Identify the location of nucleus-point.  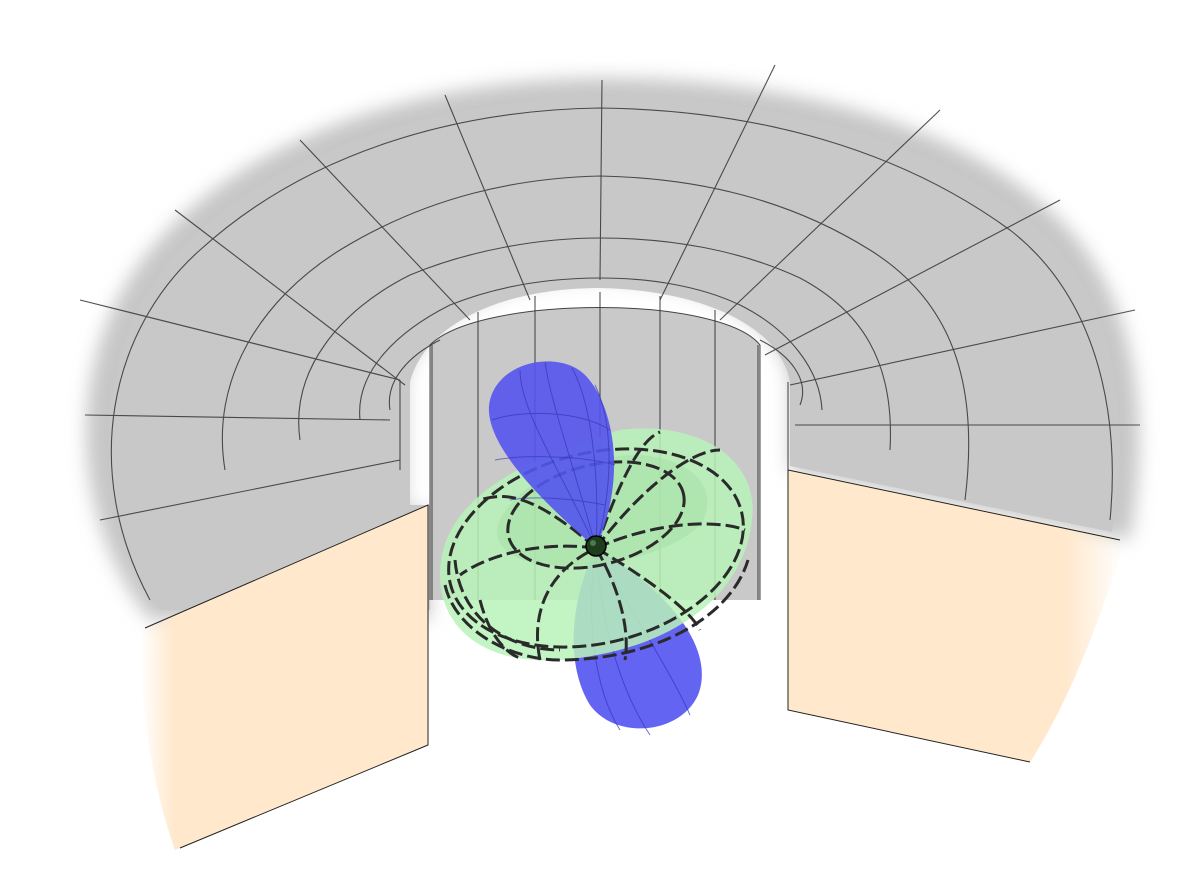
(596, 546).